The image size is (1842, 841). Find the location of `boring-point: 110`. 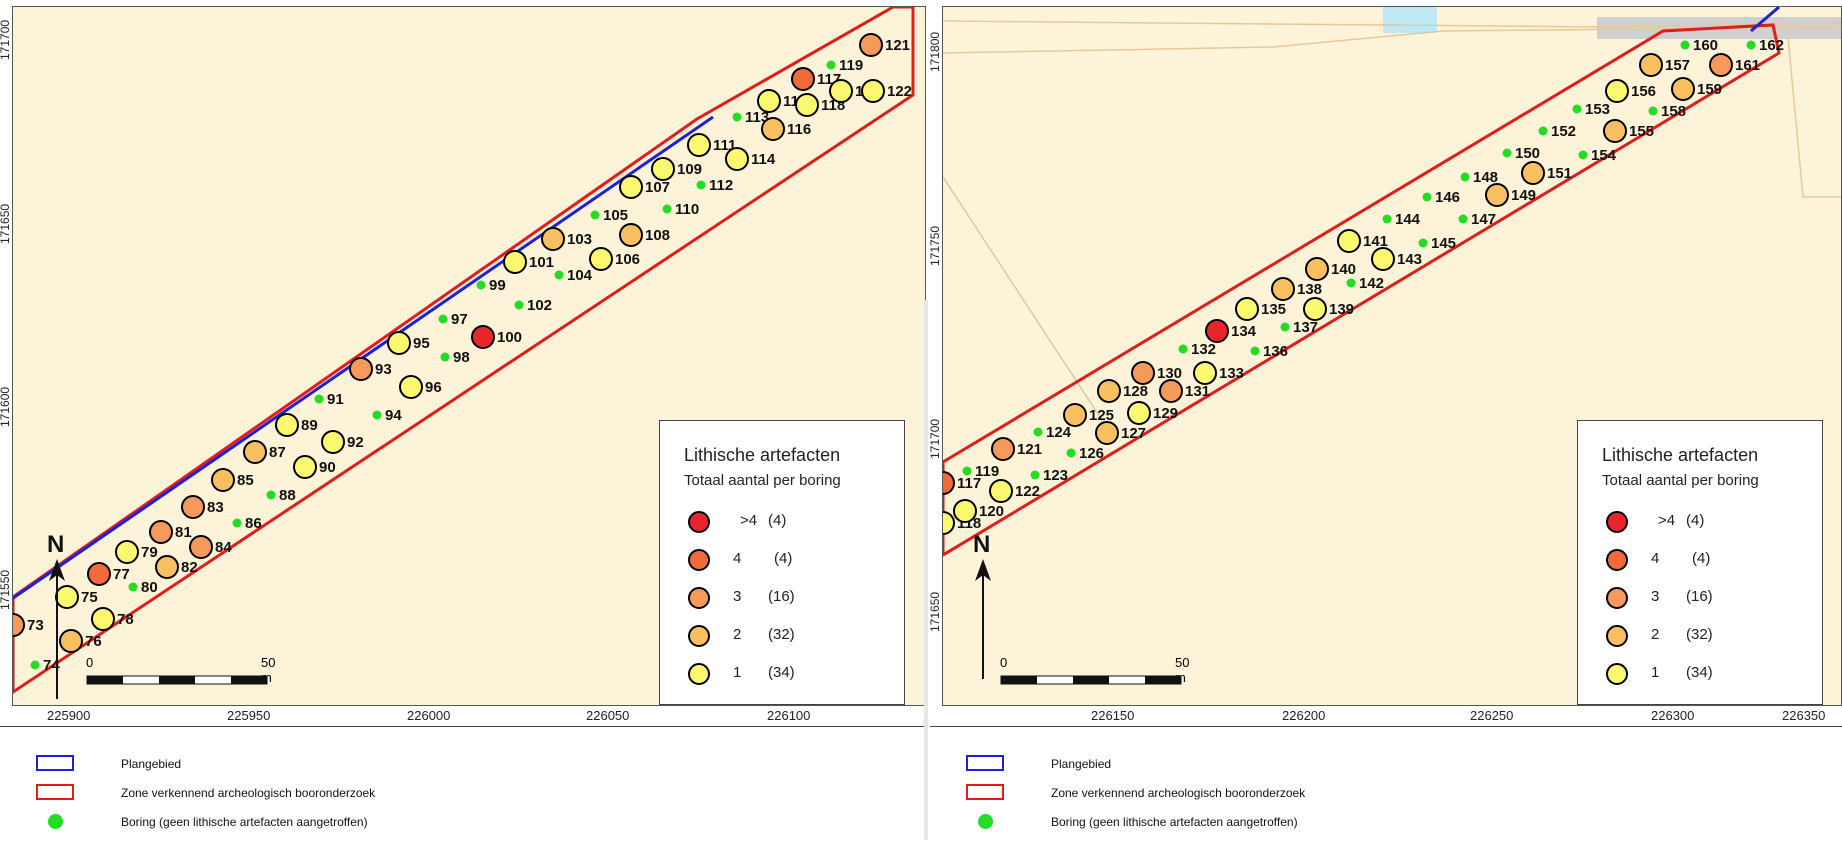

boring-point: 110 is located at coordinates (680, 209).